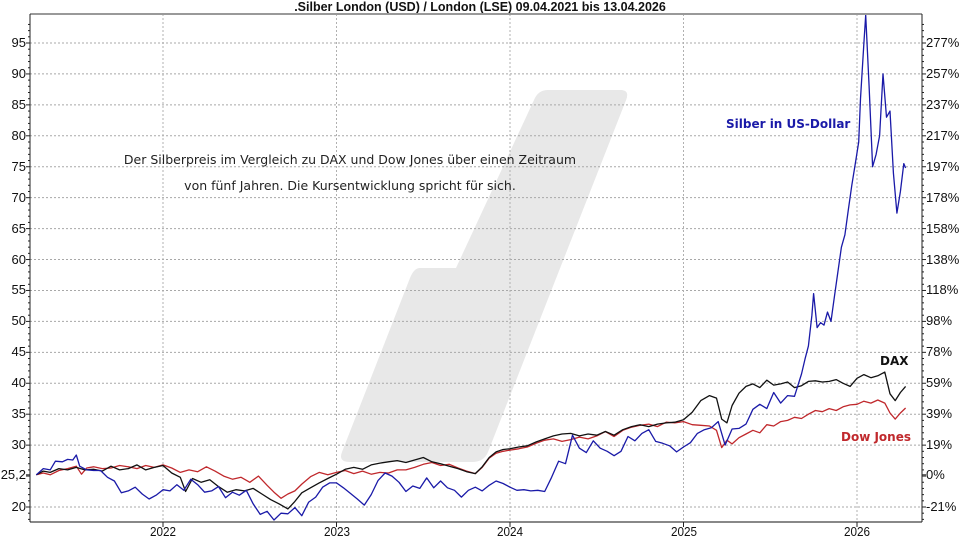 The image size is (960, 540). Describe the element at coordinates (943, 166) in the screenshot. I see `y-right-tick-label: 197%` at that location.